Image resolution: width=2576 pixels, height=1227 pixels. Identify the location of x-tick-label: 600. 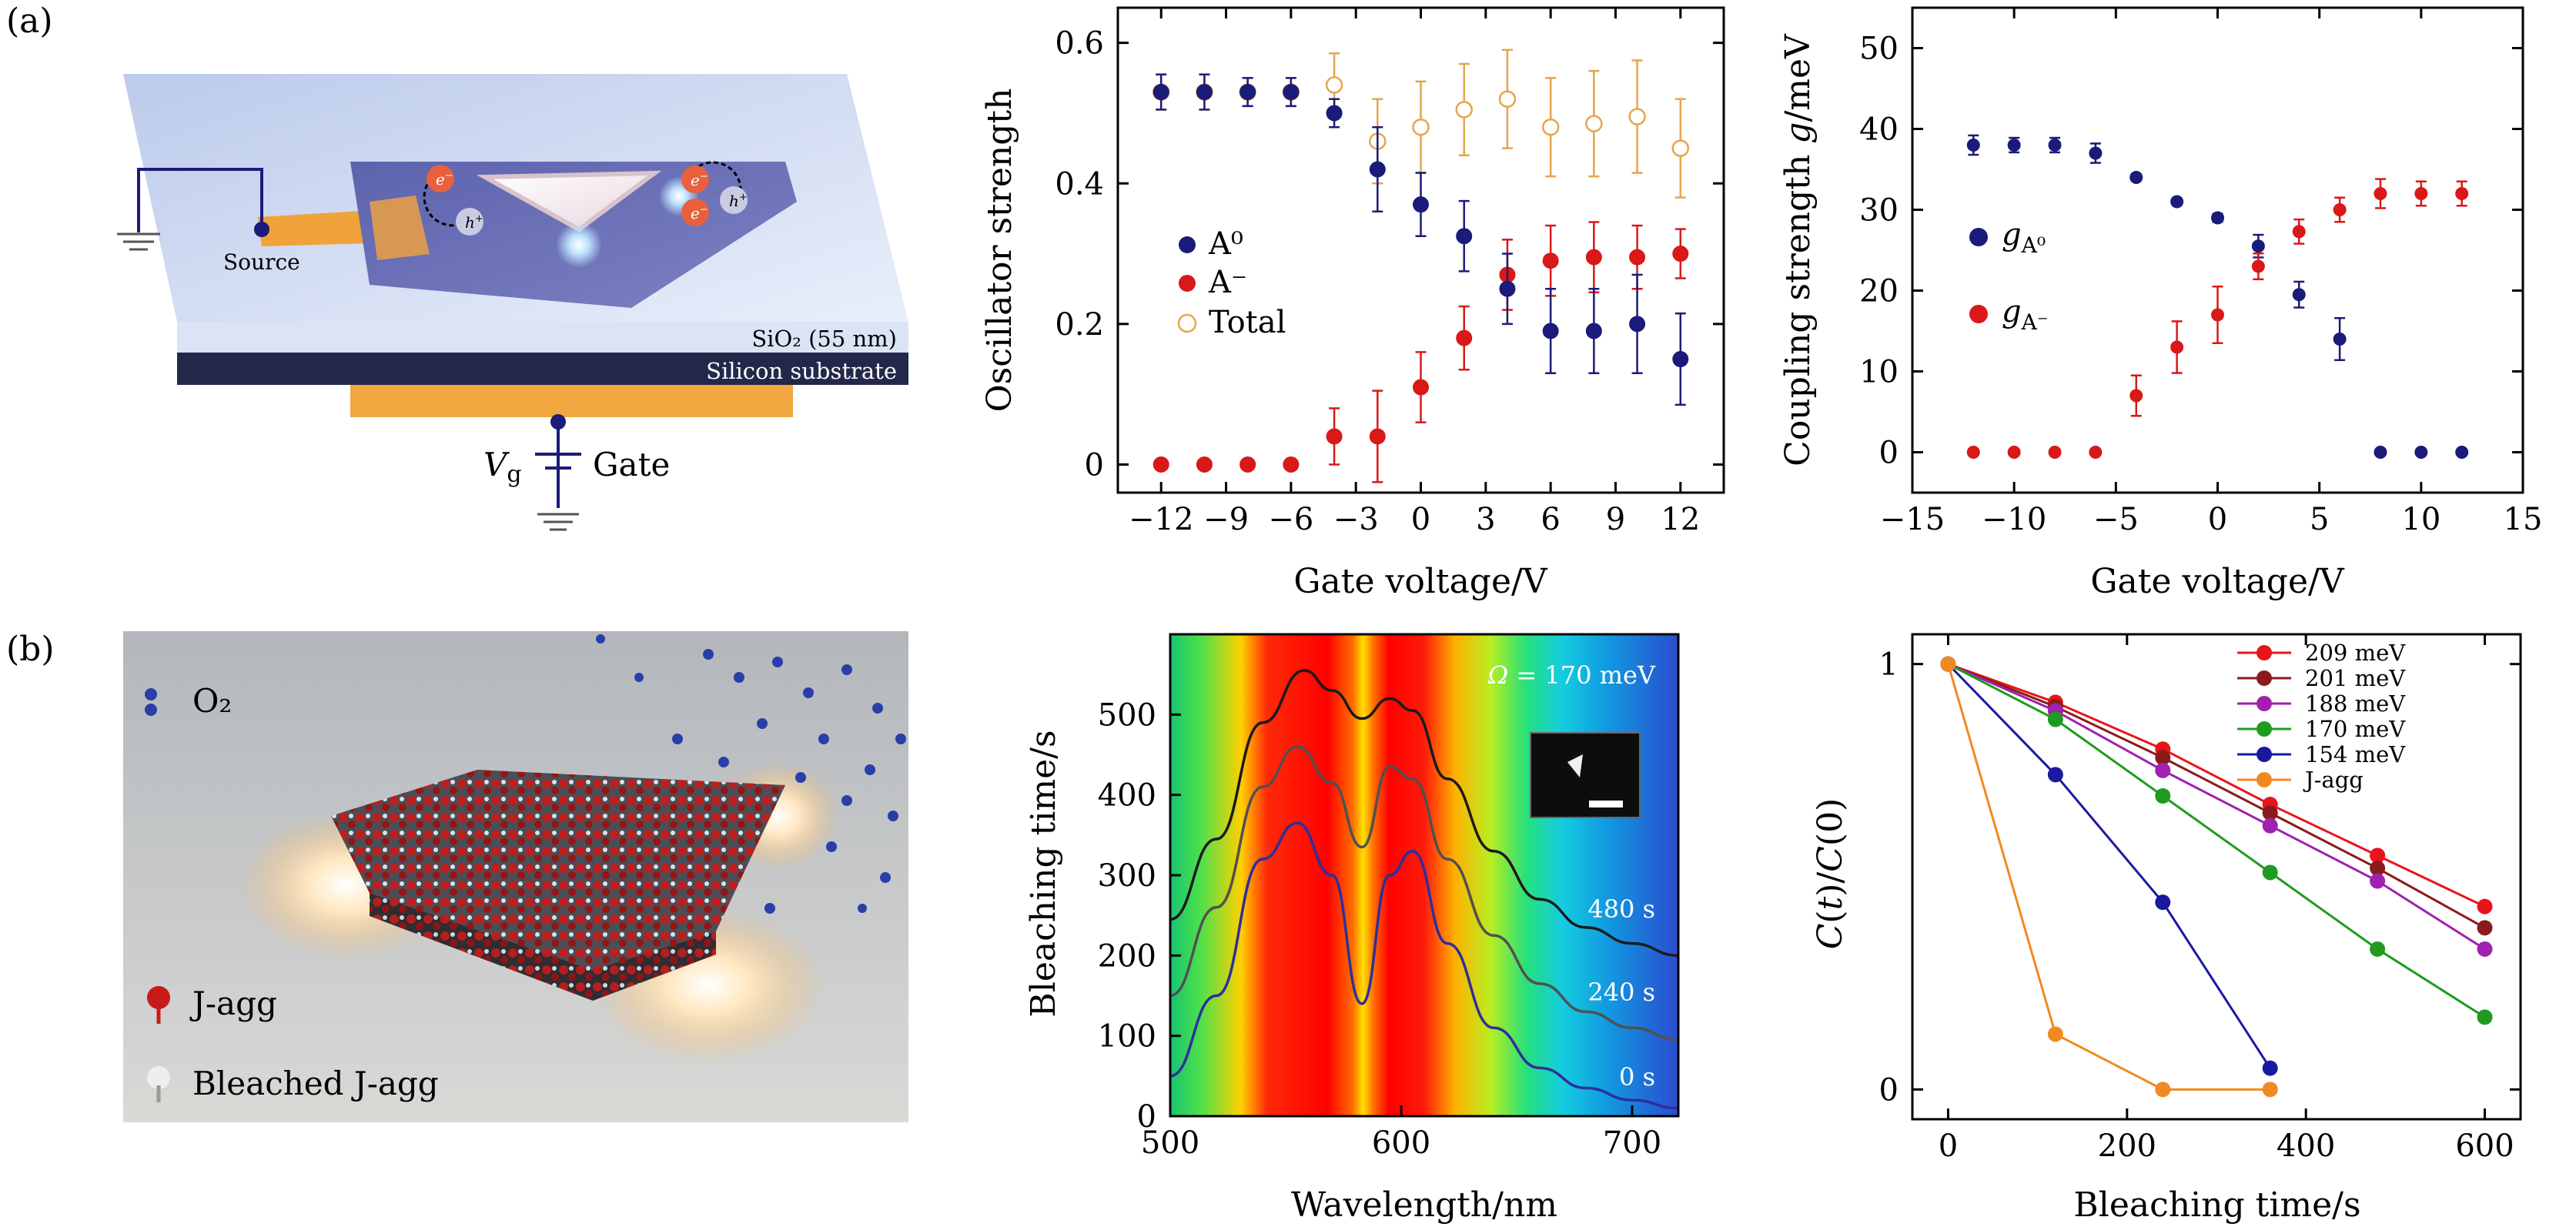
(1401, 1143).